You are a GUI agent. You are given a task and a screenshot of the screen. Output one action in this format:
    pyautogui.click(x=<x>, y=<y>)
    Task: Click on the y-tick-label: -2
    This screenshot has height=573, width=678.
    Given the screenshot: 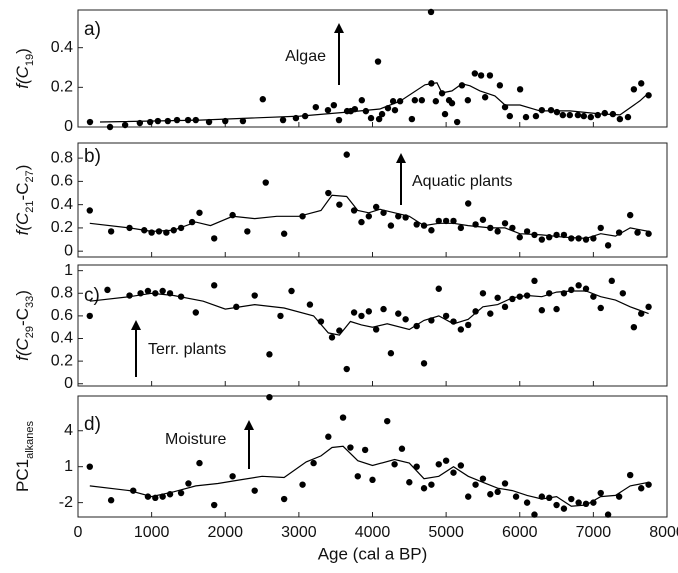 What is the action you would take?
    pyautogui.click(x=66, y=502)
    